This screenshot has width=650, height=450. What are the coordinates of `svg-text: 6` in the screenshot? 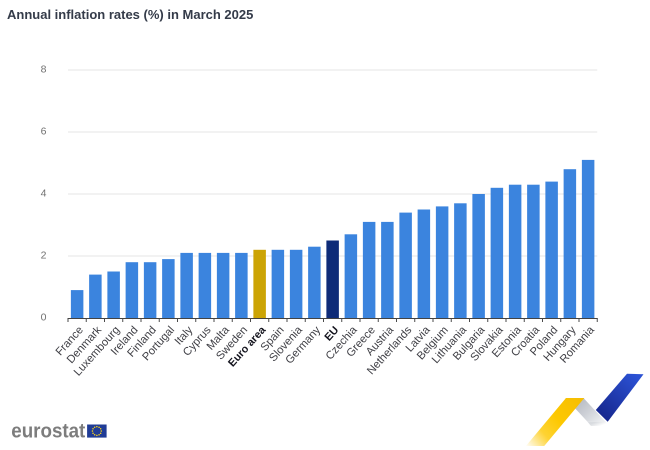 It's located at (44, 132).